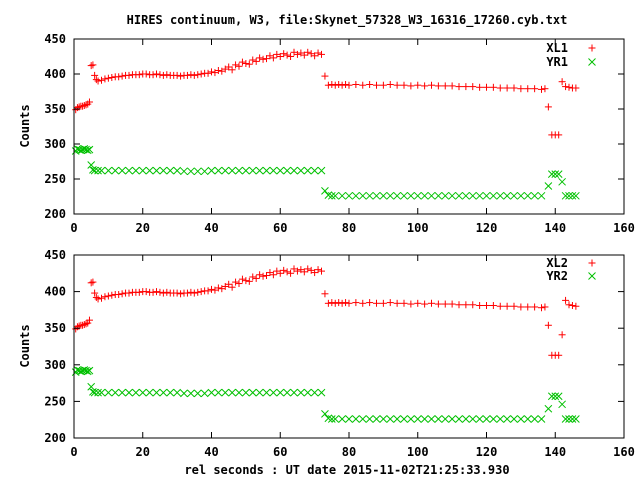  What do you see at coordinates (211, 228) in the screenshot?
I see `x-tick-label: 40` at bounding box center [211, 228].